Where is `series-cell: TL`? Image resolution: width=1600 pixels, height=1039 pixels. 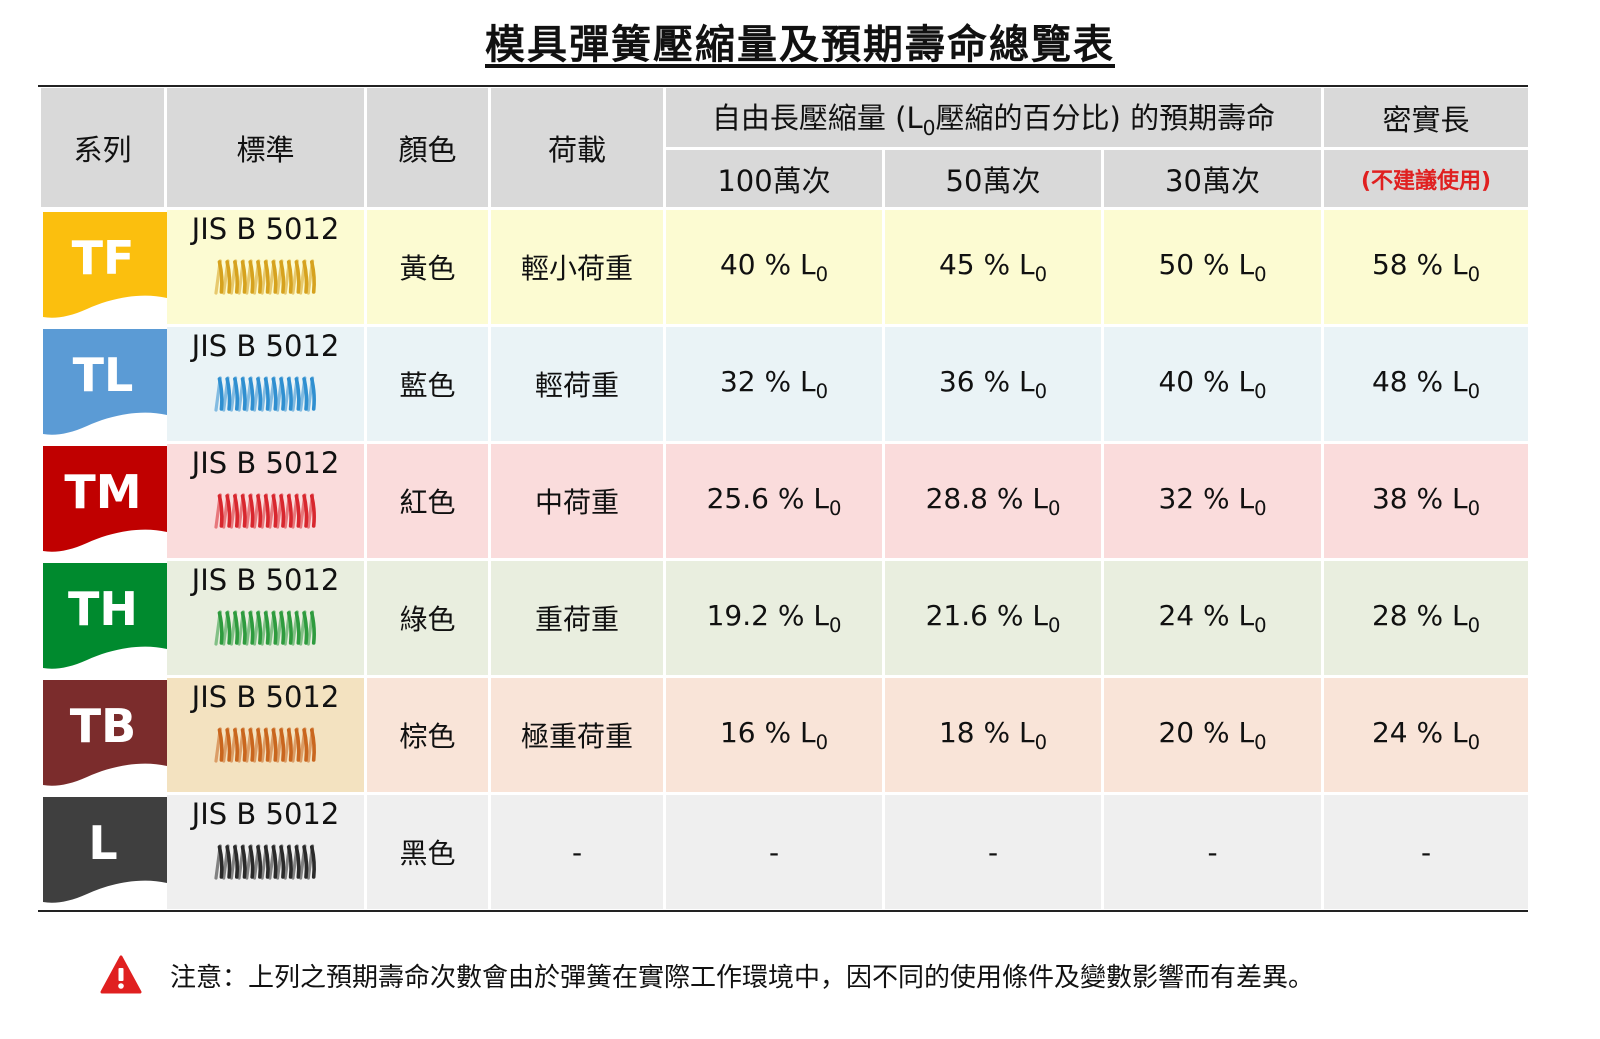
series-cell: TL is located at coordinates (102, 384).